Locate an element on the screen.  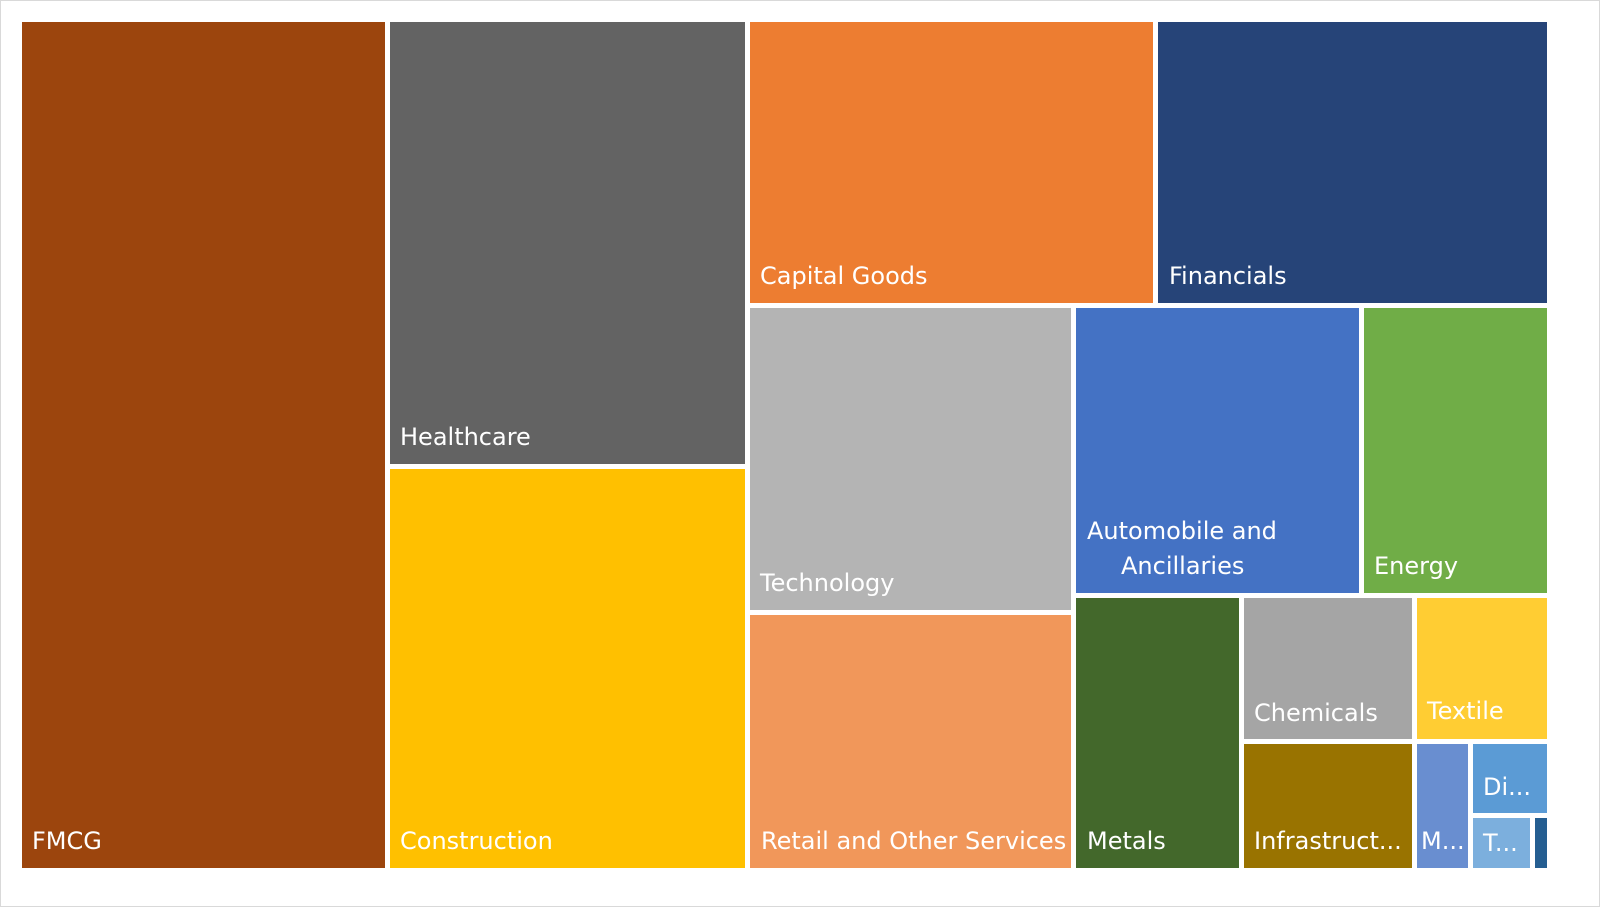
treemap-tile-chemicals is located at coordinates (1328, 668).